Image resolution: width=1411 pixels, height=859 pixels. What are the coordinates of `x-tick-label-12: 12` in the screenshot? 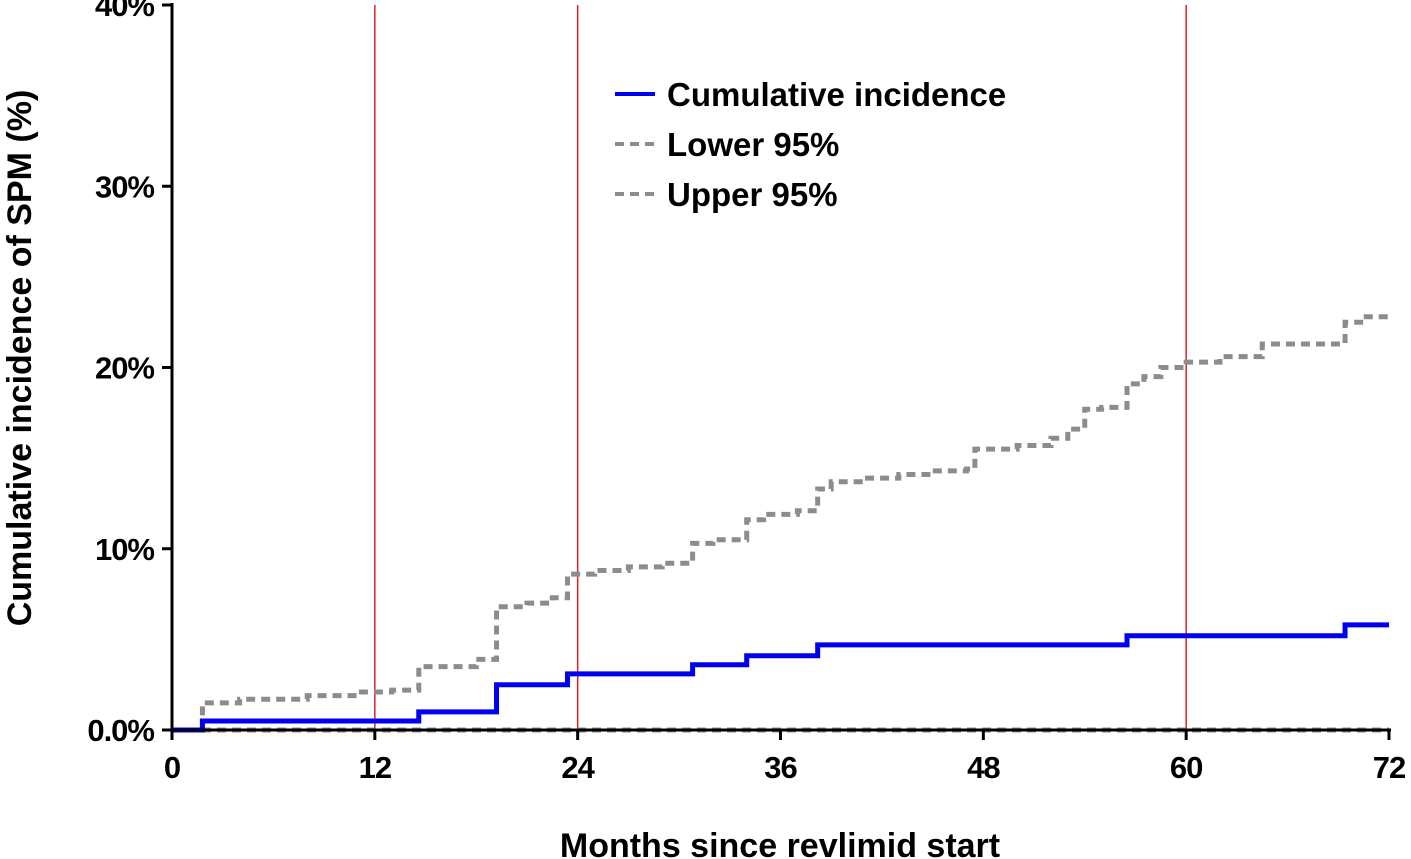 It's located at (375, 767).